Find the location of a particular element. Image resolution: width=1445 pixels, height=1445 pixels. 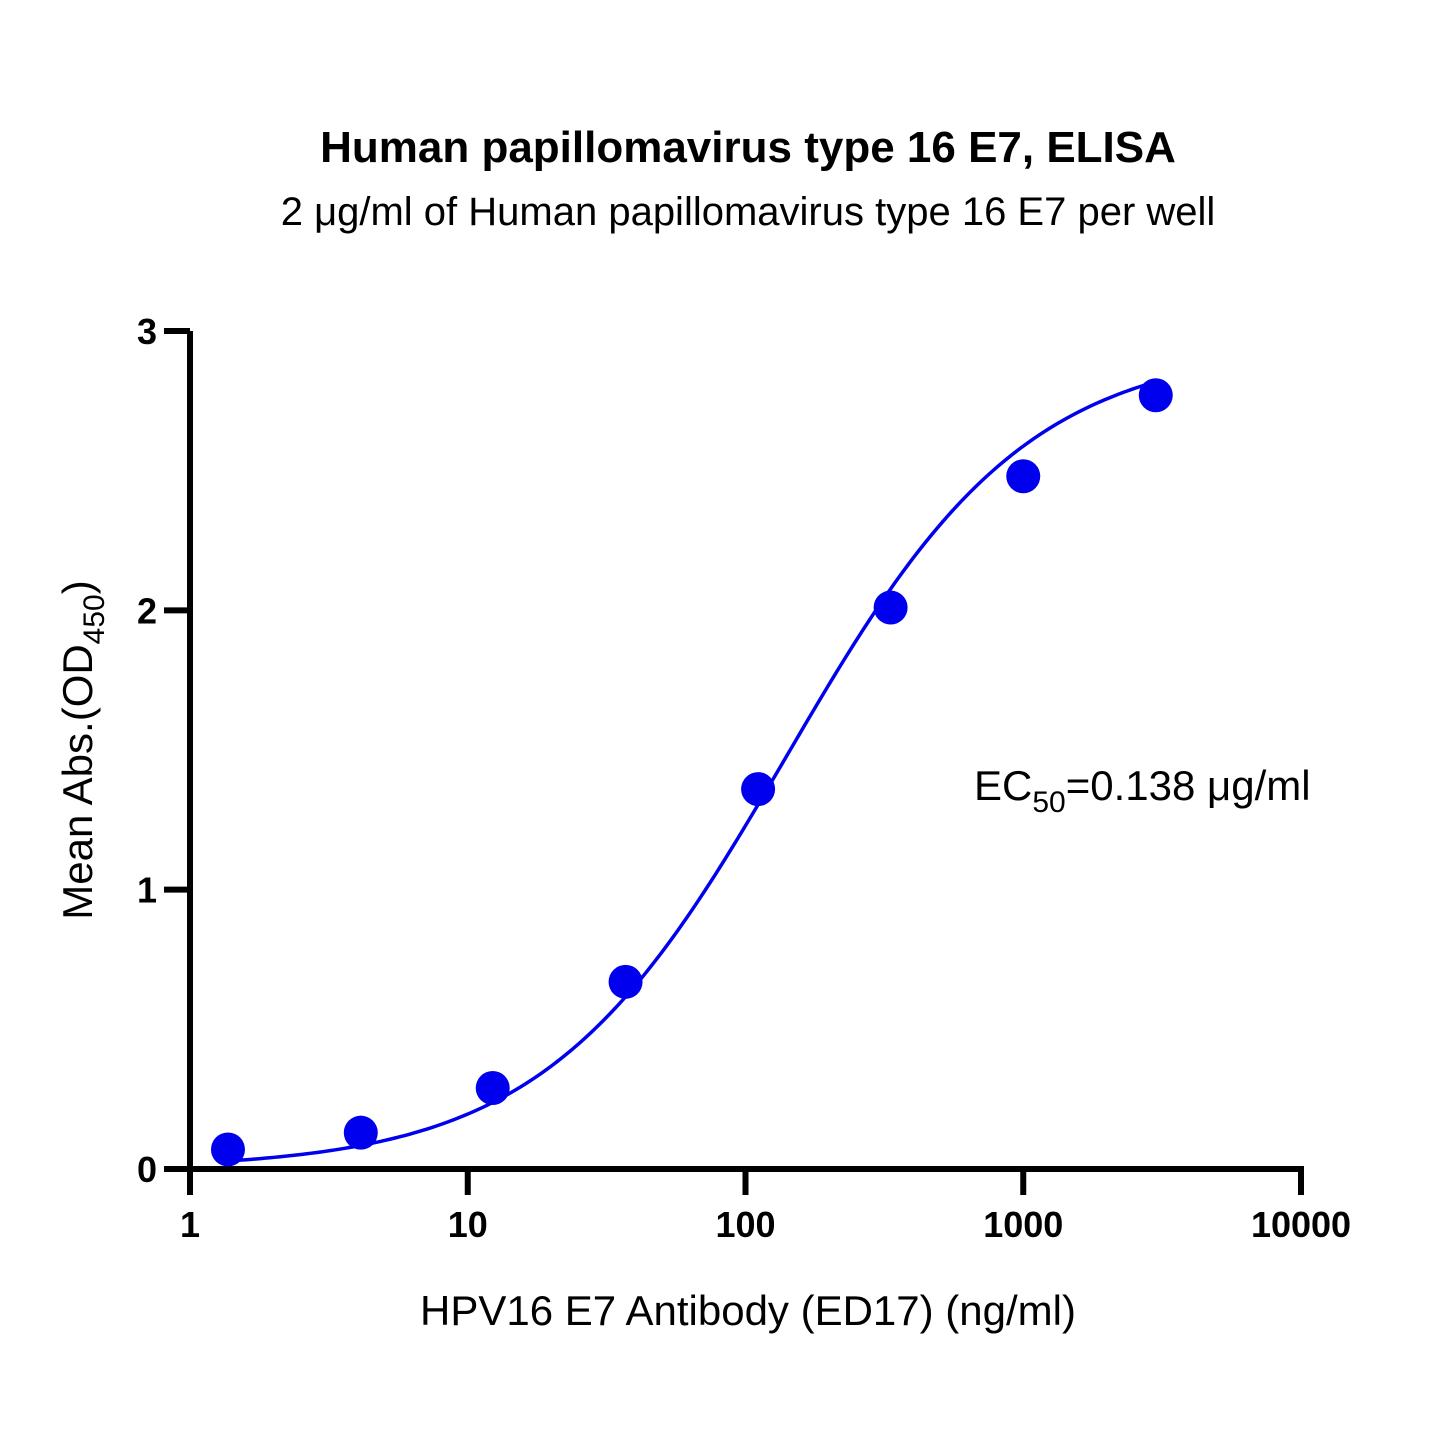

y-tick-label-3: 3 is located at coordinates (147, 331).